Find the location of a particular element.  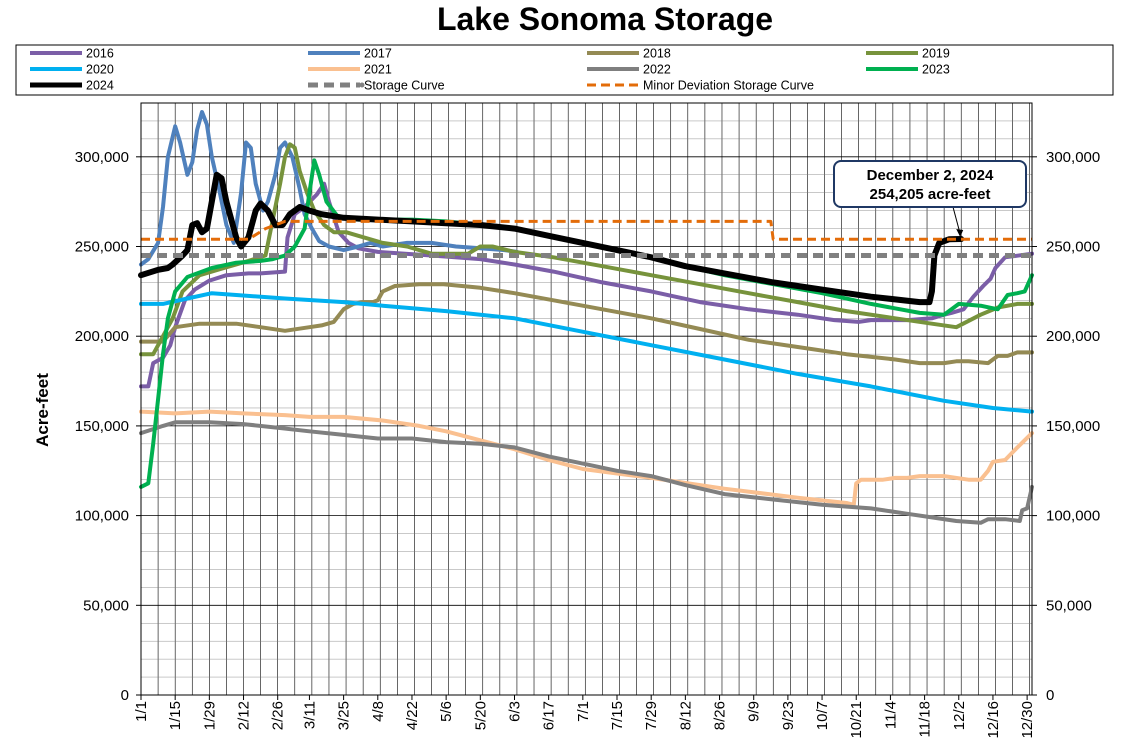

x-tick-label: 7/15 is located at coordinates (617, 715).